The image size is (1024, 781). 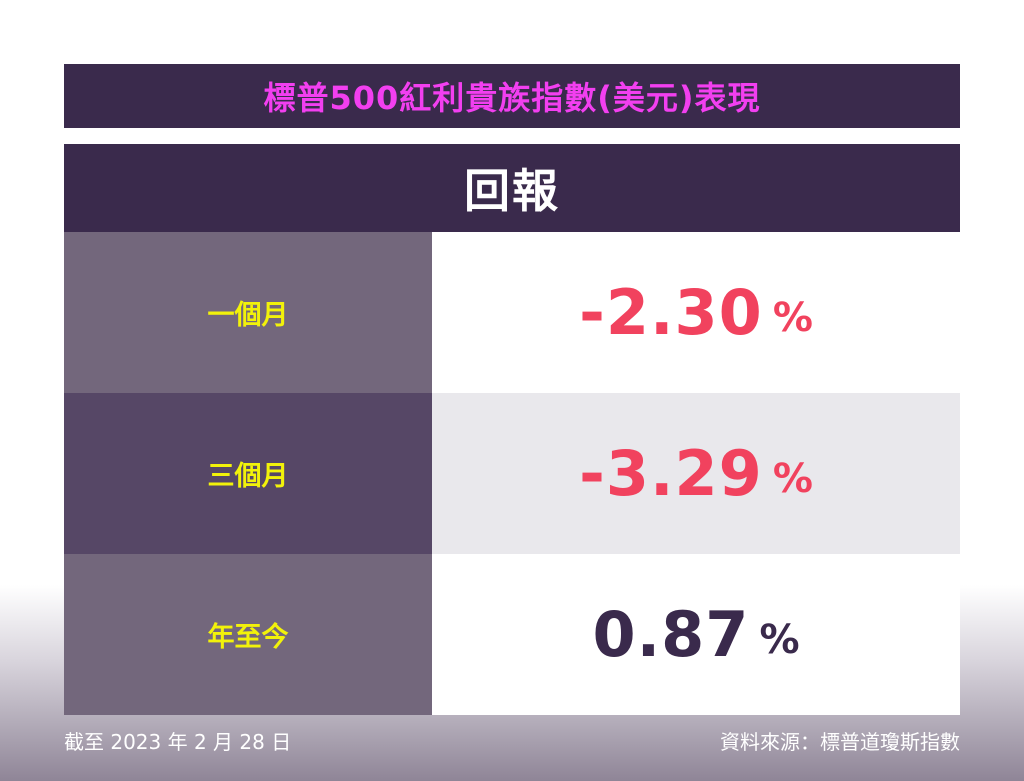 I want to click on row-label: 三個月, so click(x=248, y=473).